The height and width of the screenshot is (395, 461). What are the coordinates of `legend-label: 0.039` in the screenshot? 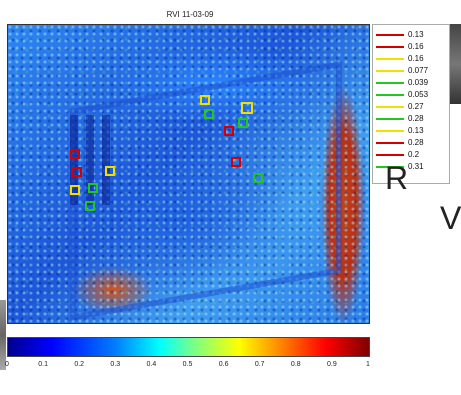 It's located at (418, 82).